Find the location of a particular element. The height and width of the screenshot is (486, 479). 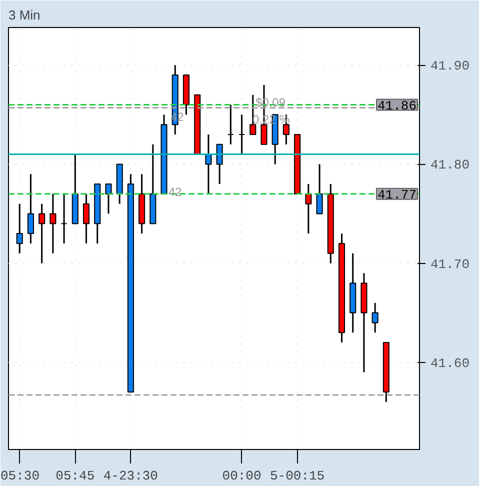

x-tick-label: 05:30 is located at coordinates (20, 476).